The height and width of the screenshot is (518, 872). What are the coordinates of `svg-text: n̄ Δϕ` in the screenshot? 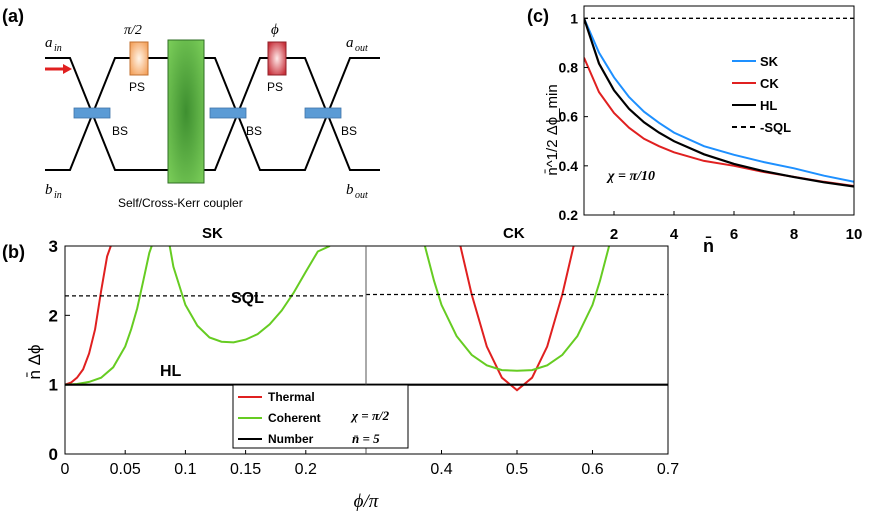 It's located at (34, 361).